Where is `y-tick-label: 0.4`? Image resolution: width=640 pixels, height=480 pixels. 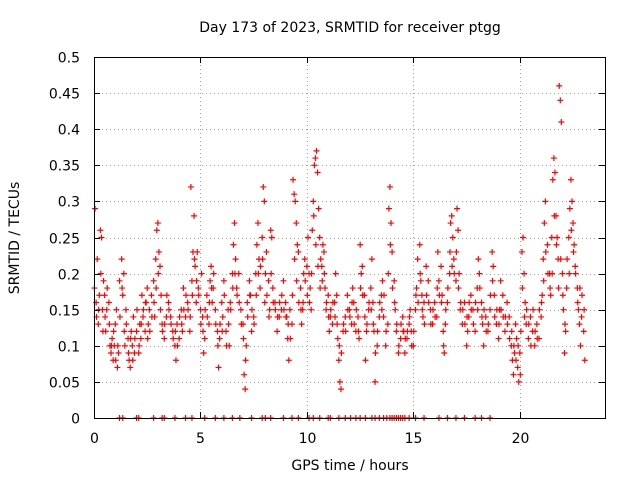 y-tick-label: 0.4 is located at coordinates (69, 131).